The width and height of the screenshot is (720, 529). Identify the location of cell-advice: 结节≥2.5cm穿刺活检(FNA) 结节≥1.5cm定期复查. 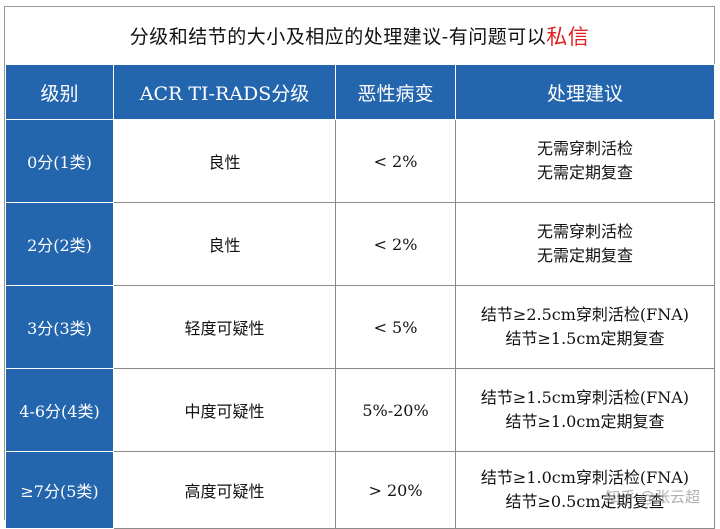
(585, 327).